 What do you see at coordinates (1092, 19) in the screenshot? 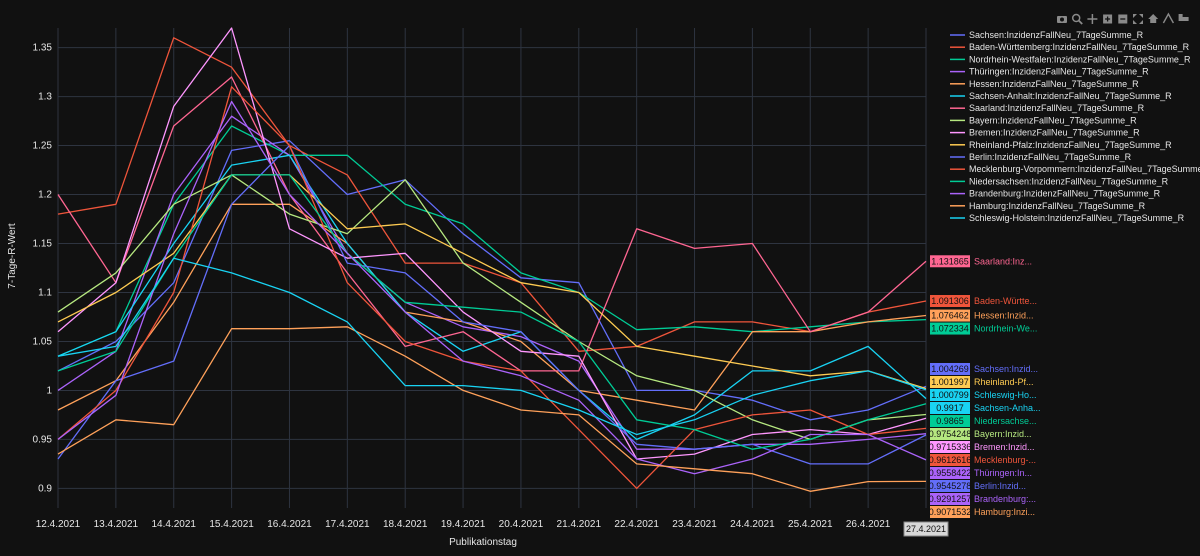
I see `pan-icon` at bounding box center [1092, 19].